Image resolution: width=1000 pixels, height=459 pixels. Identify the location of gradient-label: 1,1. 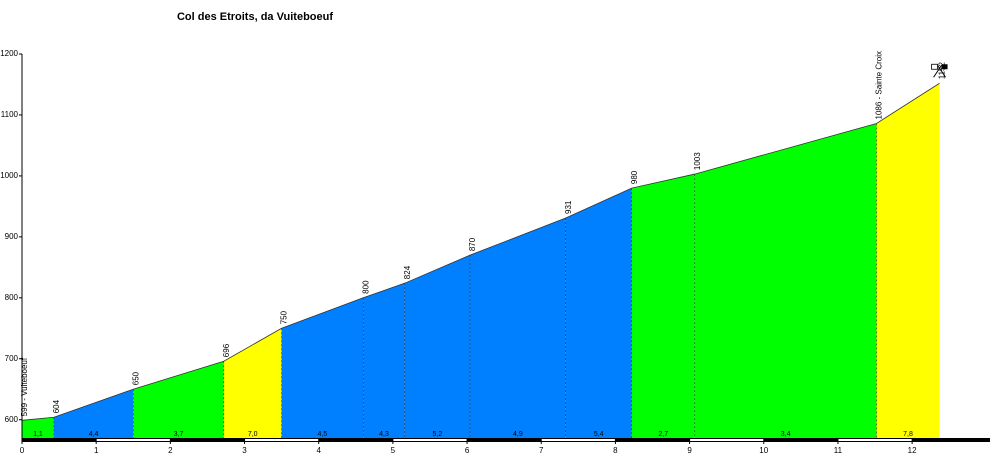
(38, 434).